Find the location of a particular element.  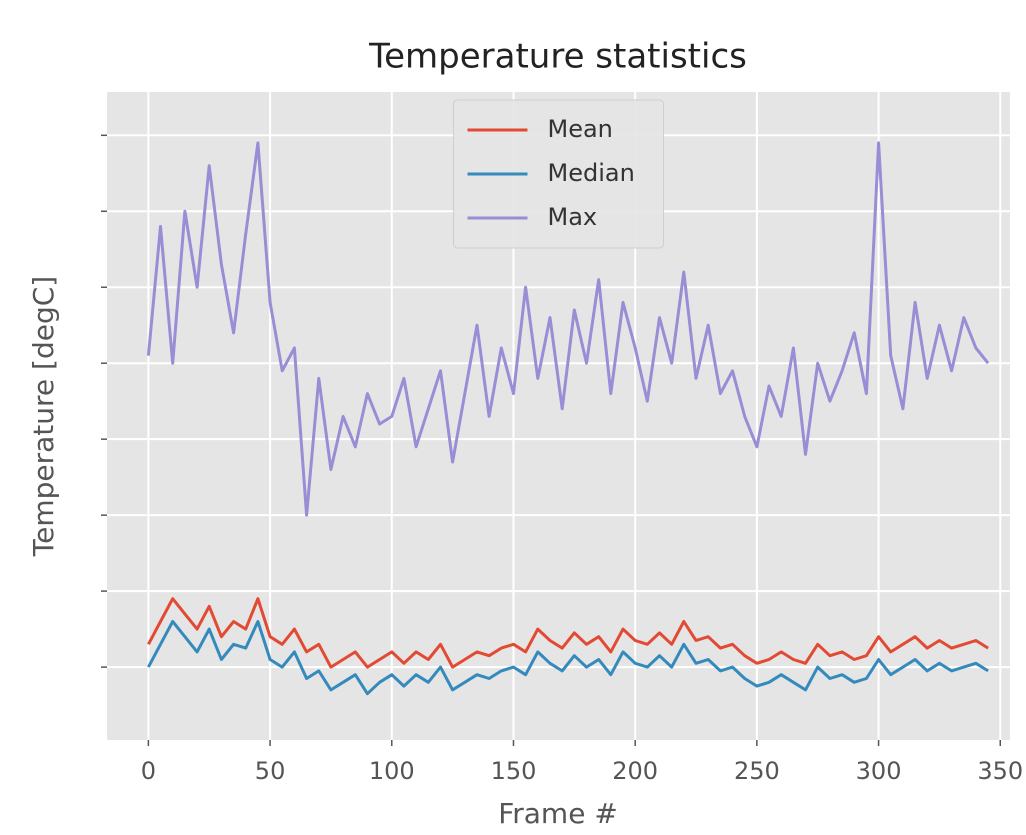

x-tick-label: 350 is located at coordinates (1000, 771).